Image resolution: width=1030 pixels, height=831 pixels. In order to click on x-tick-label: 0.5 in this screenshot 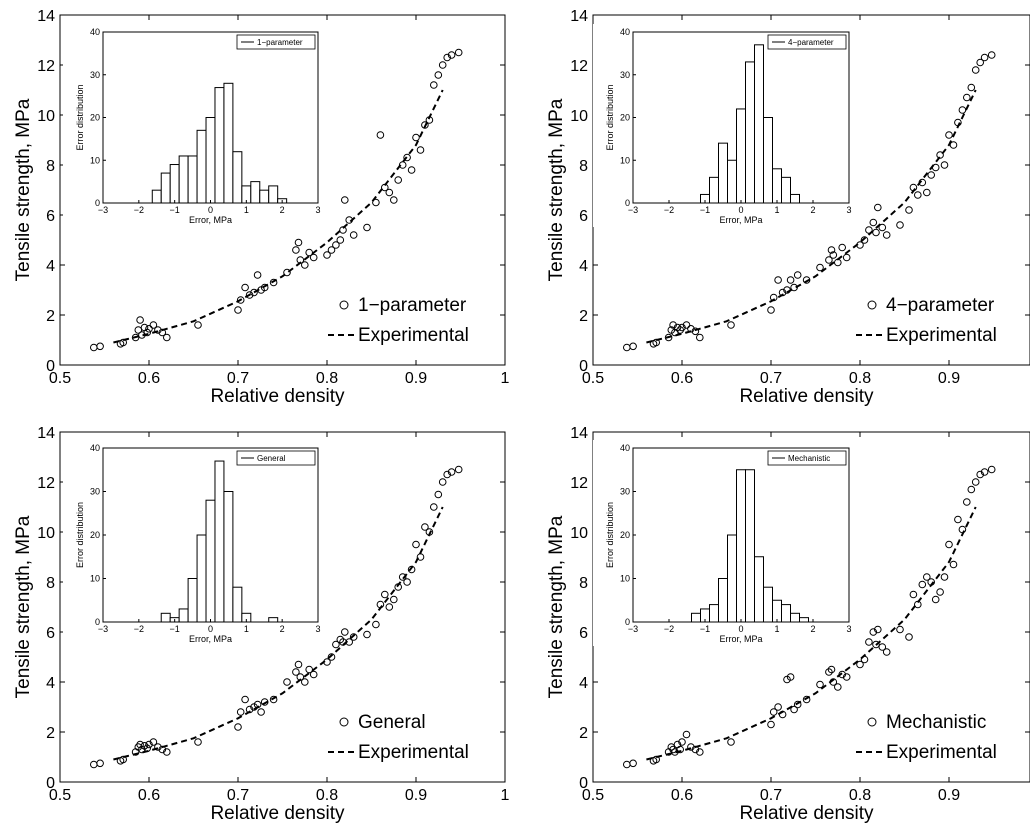, I will do `click(60, 378)`.